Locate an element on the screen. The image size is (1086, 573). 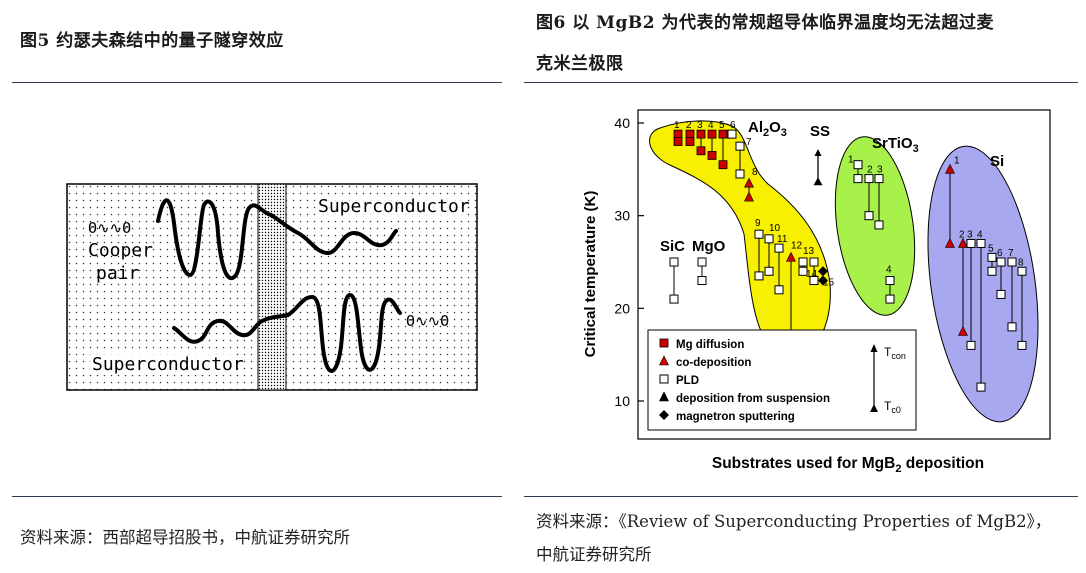
legend-label: Mg diffusion is located at coordinates (710, 345).